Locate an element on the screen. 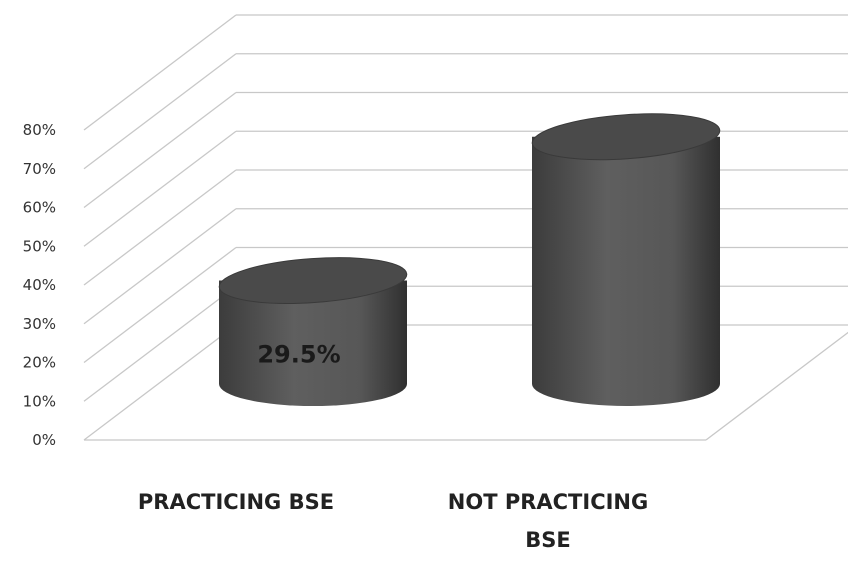  y-tick-label: 0% is located at coordinates (44, 440).